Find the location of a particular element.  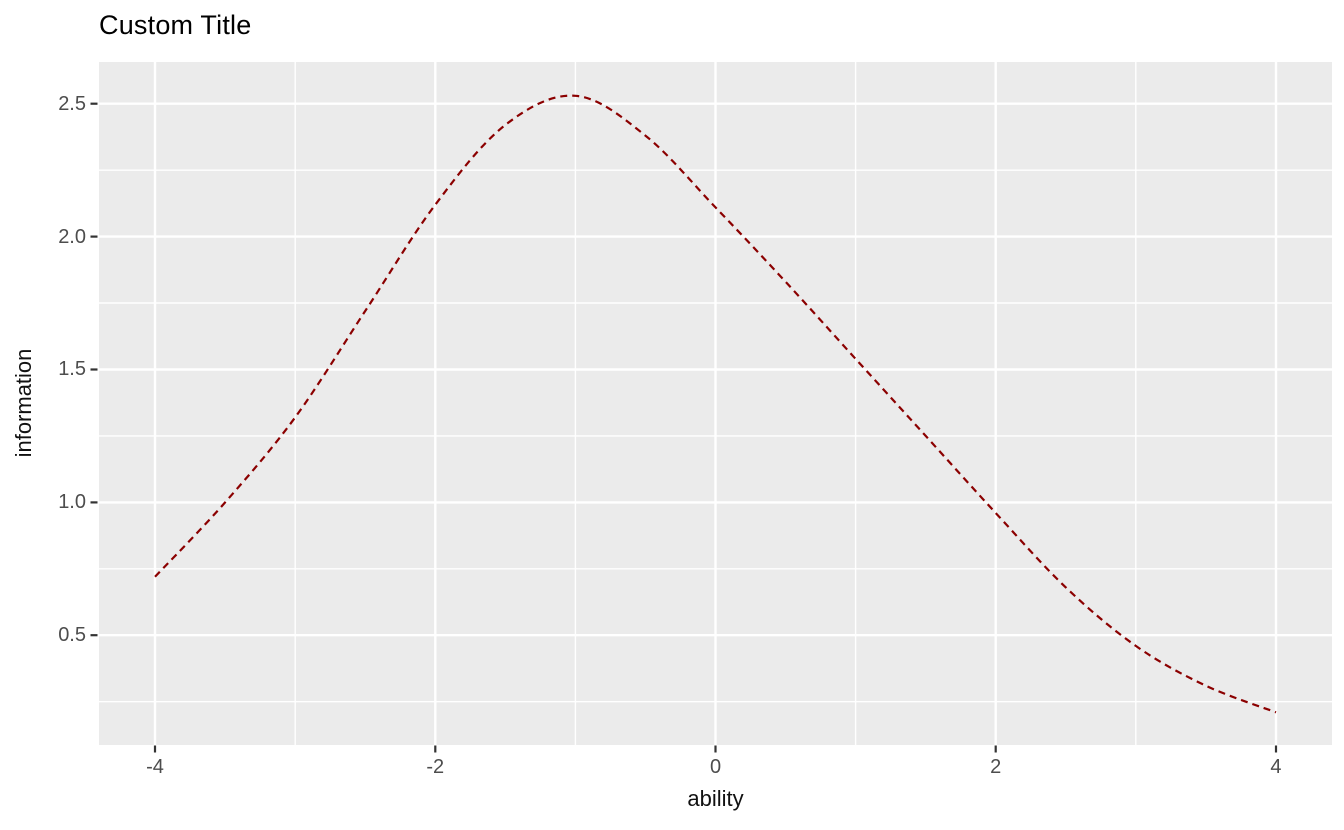

y-axis-title: information is located at coordinates (23, 403).